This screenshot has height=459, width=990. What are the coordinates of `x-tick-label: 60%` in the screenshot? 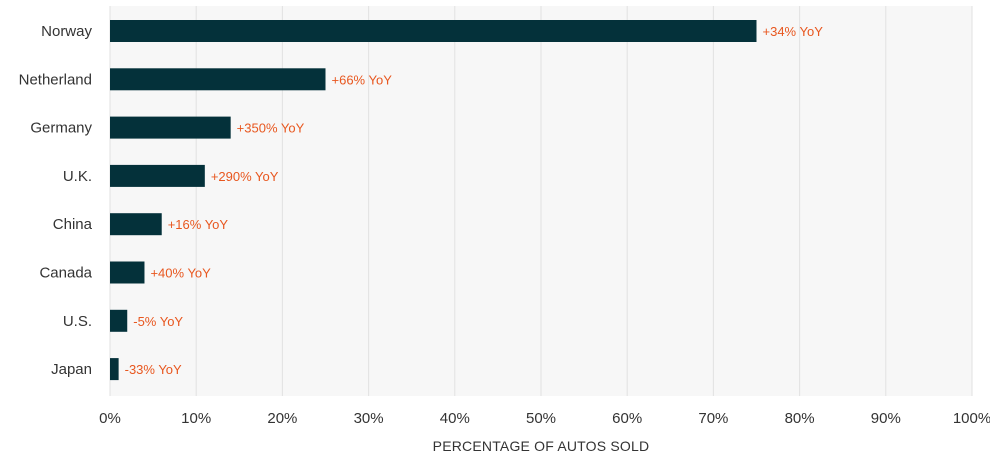 It's located at (627, 418).